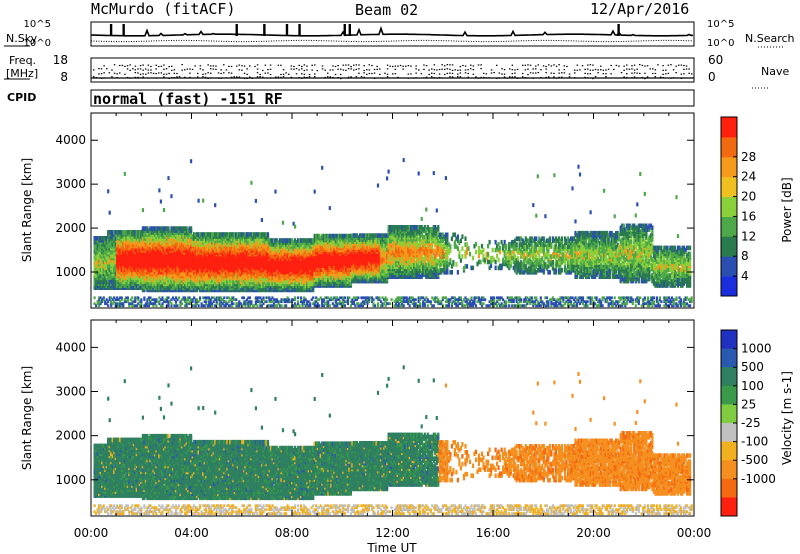 This screenshot has width=800, height=554. I want to click on freq-left-tick-top: 18, so click(60, 60).